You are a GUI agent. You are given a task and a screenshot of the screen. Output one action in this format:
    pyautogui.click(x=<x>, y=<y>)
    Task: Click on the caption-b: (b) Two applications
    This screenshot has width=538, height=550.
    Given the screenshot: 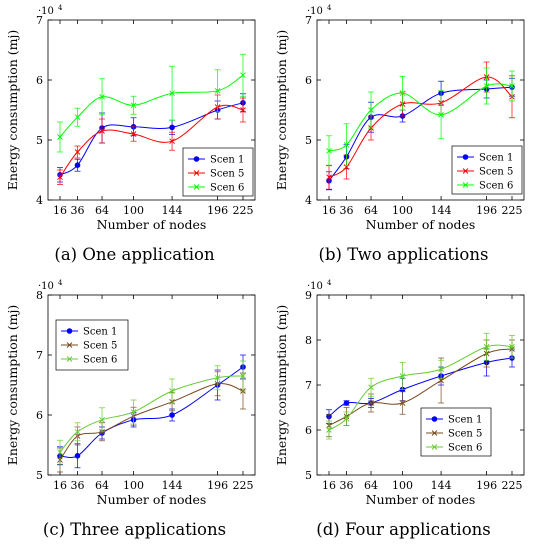 What is the action you would take?
    pyautogui.click(x=403, y=254)
    